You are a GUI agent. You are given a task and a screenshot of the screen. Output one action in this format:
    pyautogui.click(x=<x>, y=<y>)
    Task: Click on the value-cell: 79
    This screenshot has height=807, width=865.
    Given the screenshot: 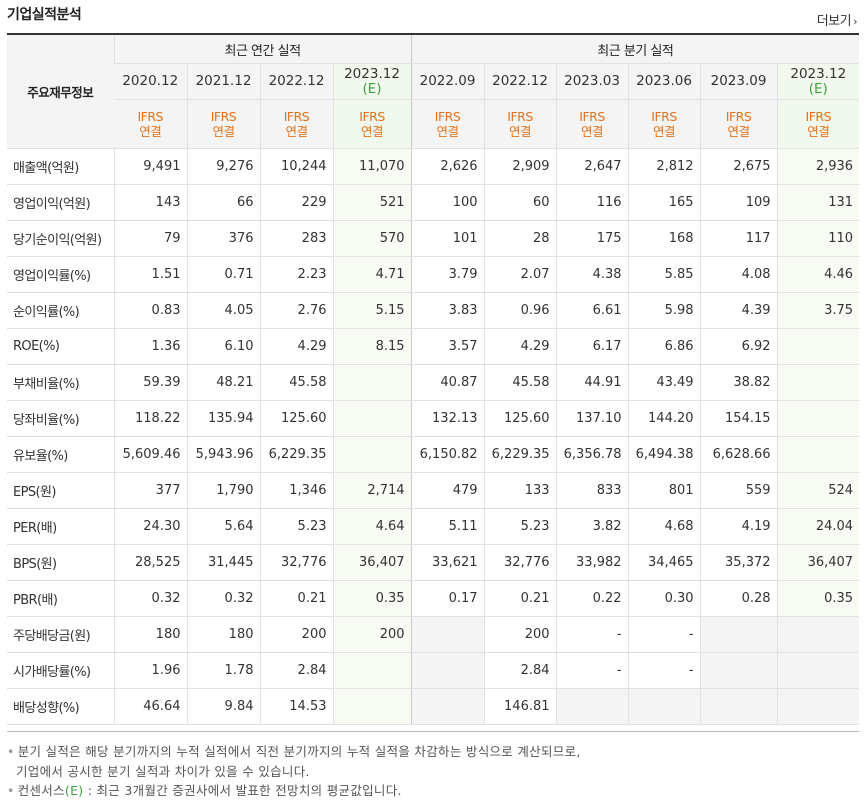 What is the action you would take?
    pyautogui.click(x=150, y=238)
    